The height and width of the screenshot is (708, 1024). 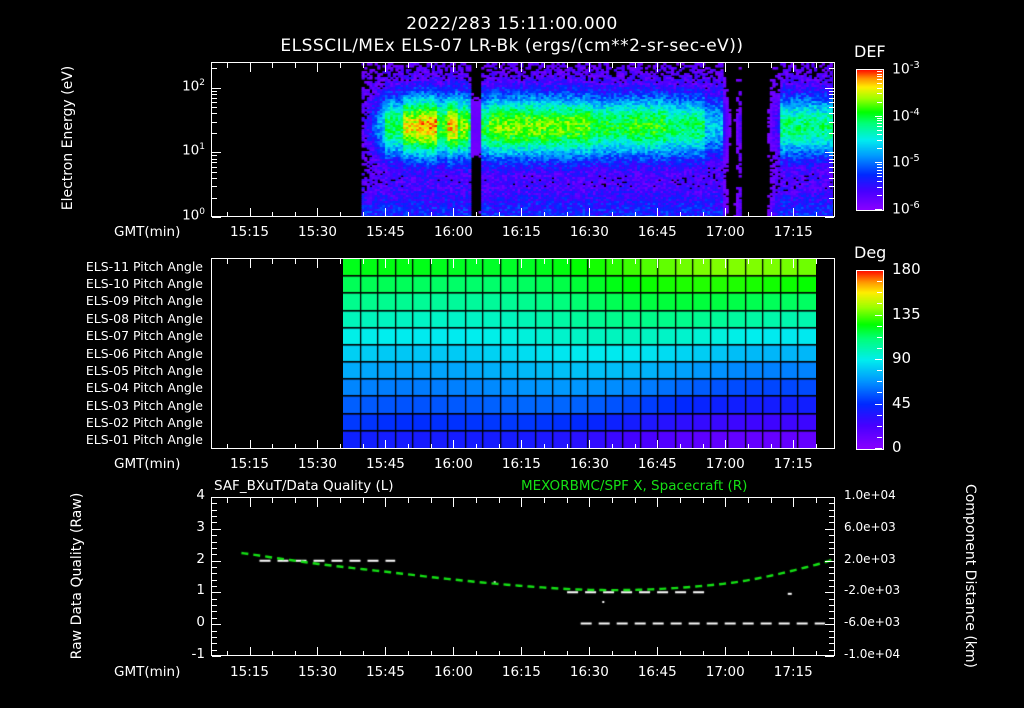 I want to click on panel3-right-series-title: MEXORBMC/SPF X, Spacecraft (R), so click(x=634, y=486).